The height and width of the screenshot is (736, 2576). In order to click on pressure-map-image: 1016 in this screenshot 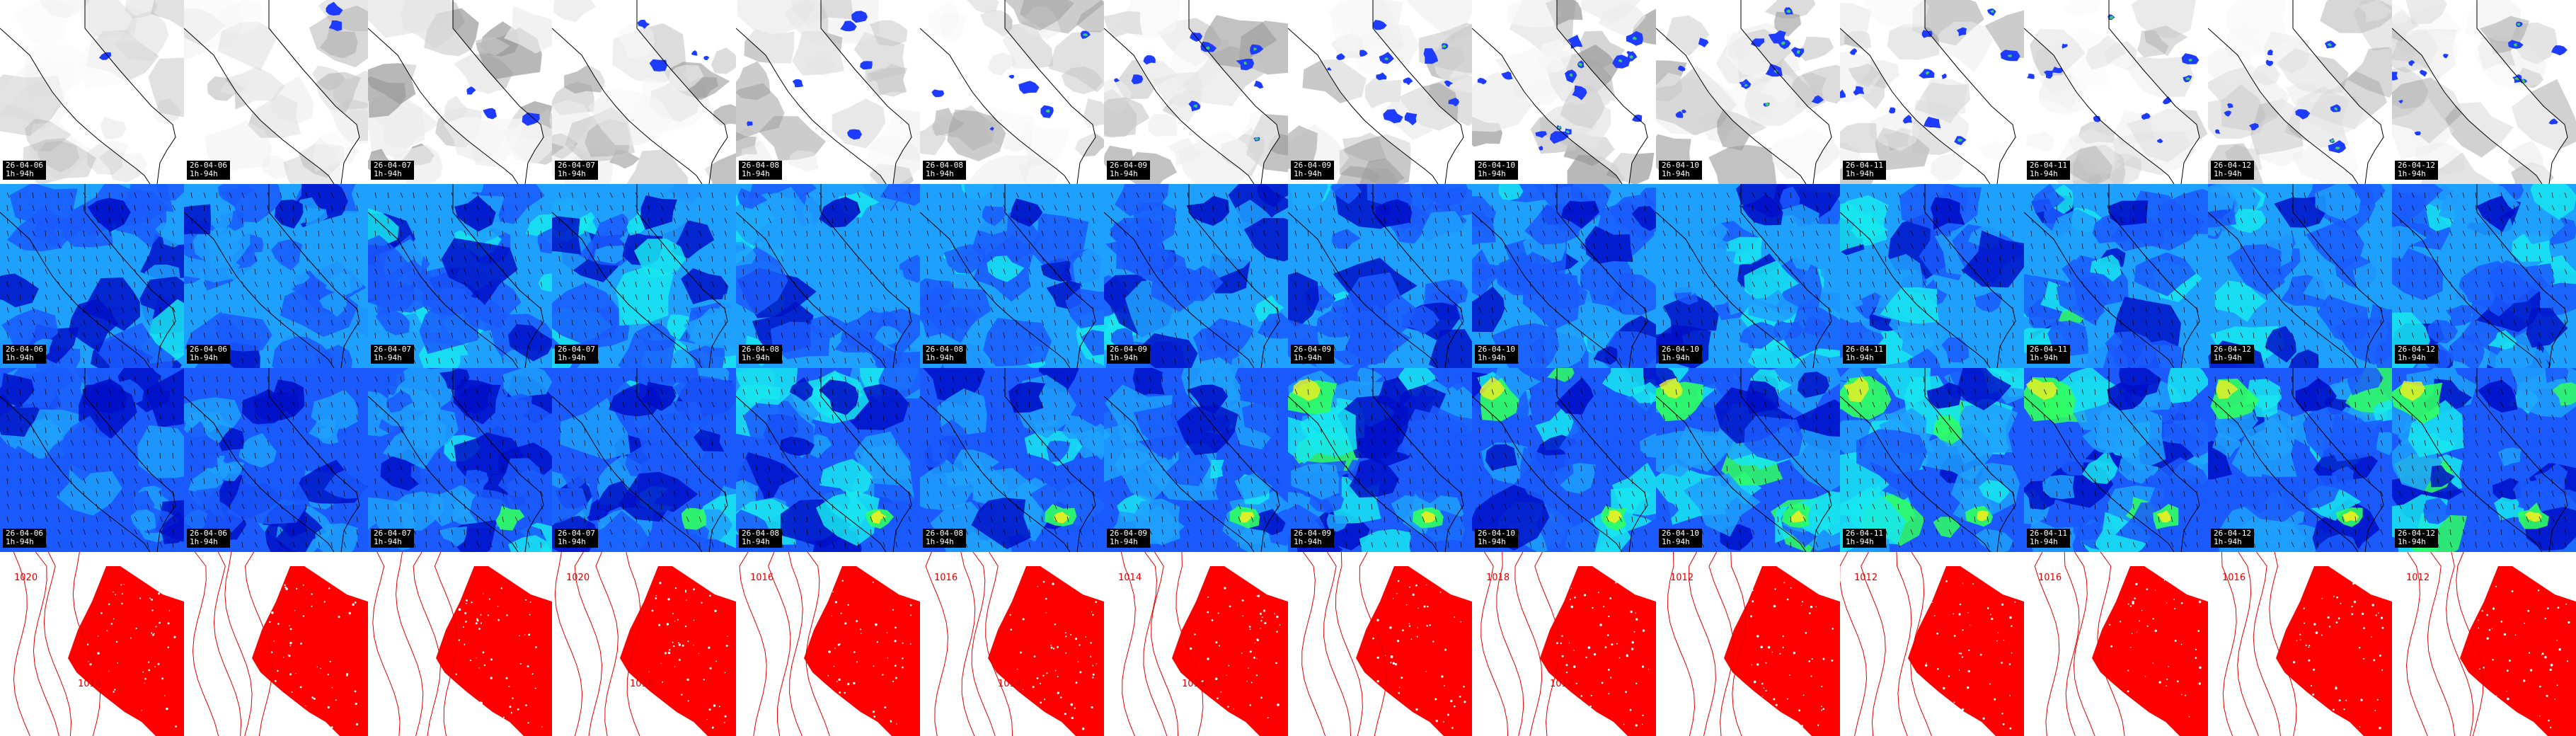, I will do `click(2300, 644)`.